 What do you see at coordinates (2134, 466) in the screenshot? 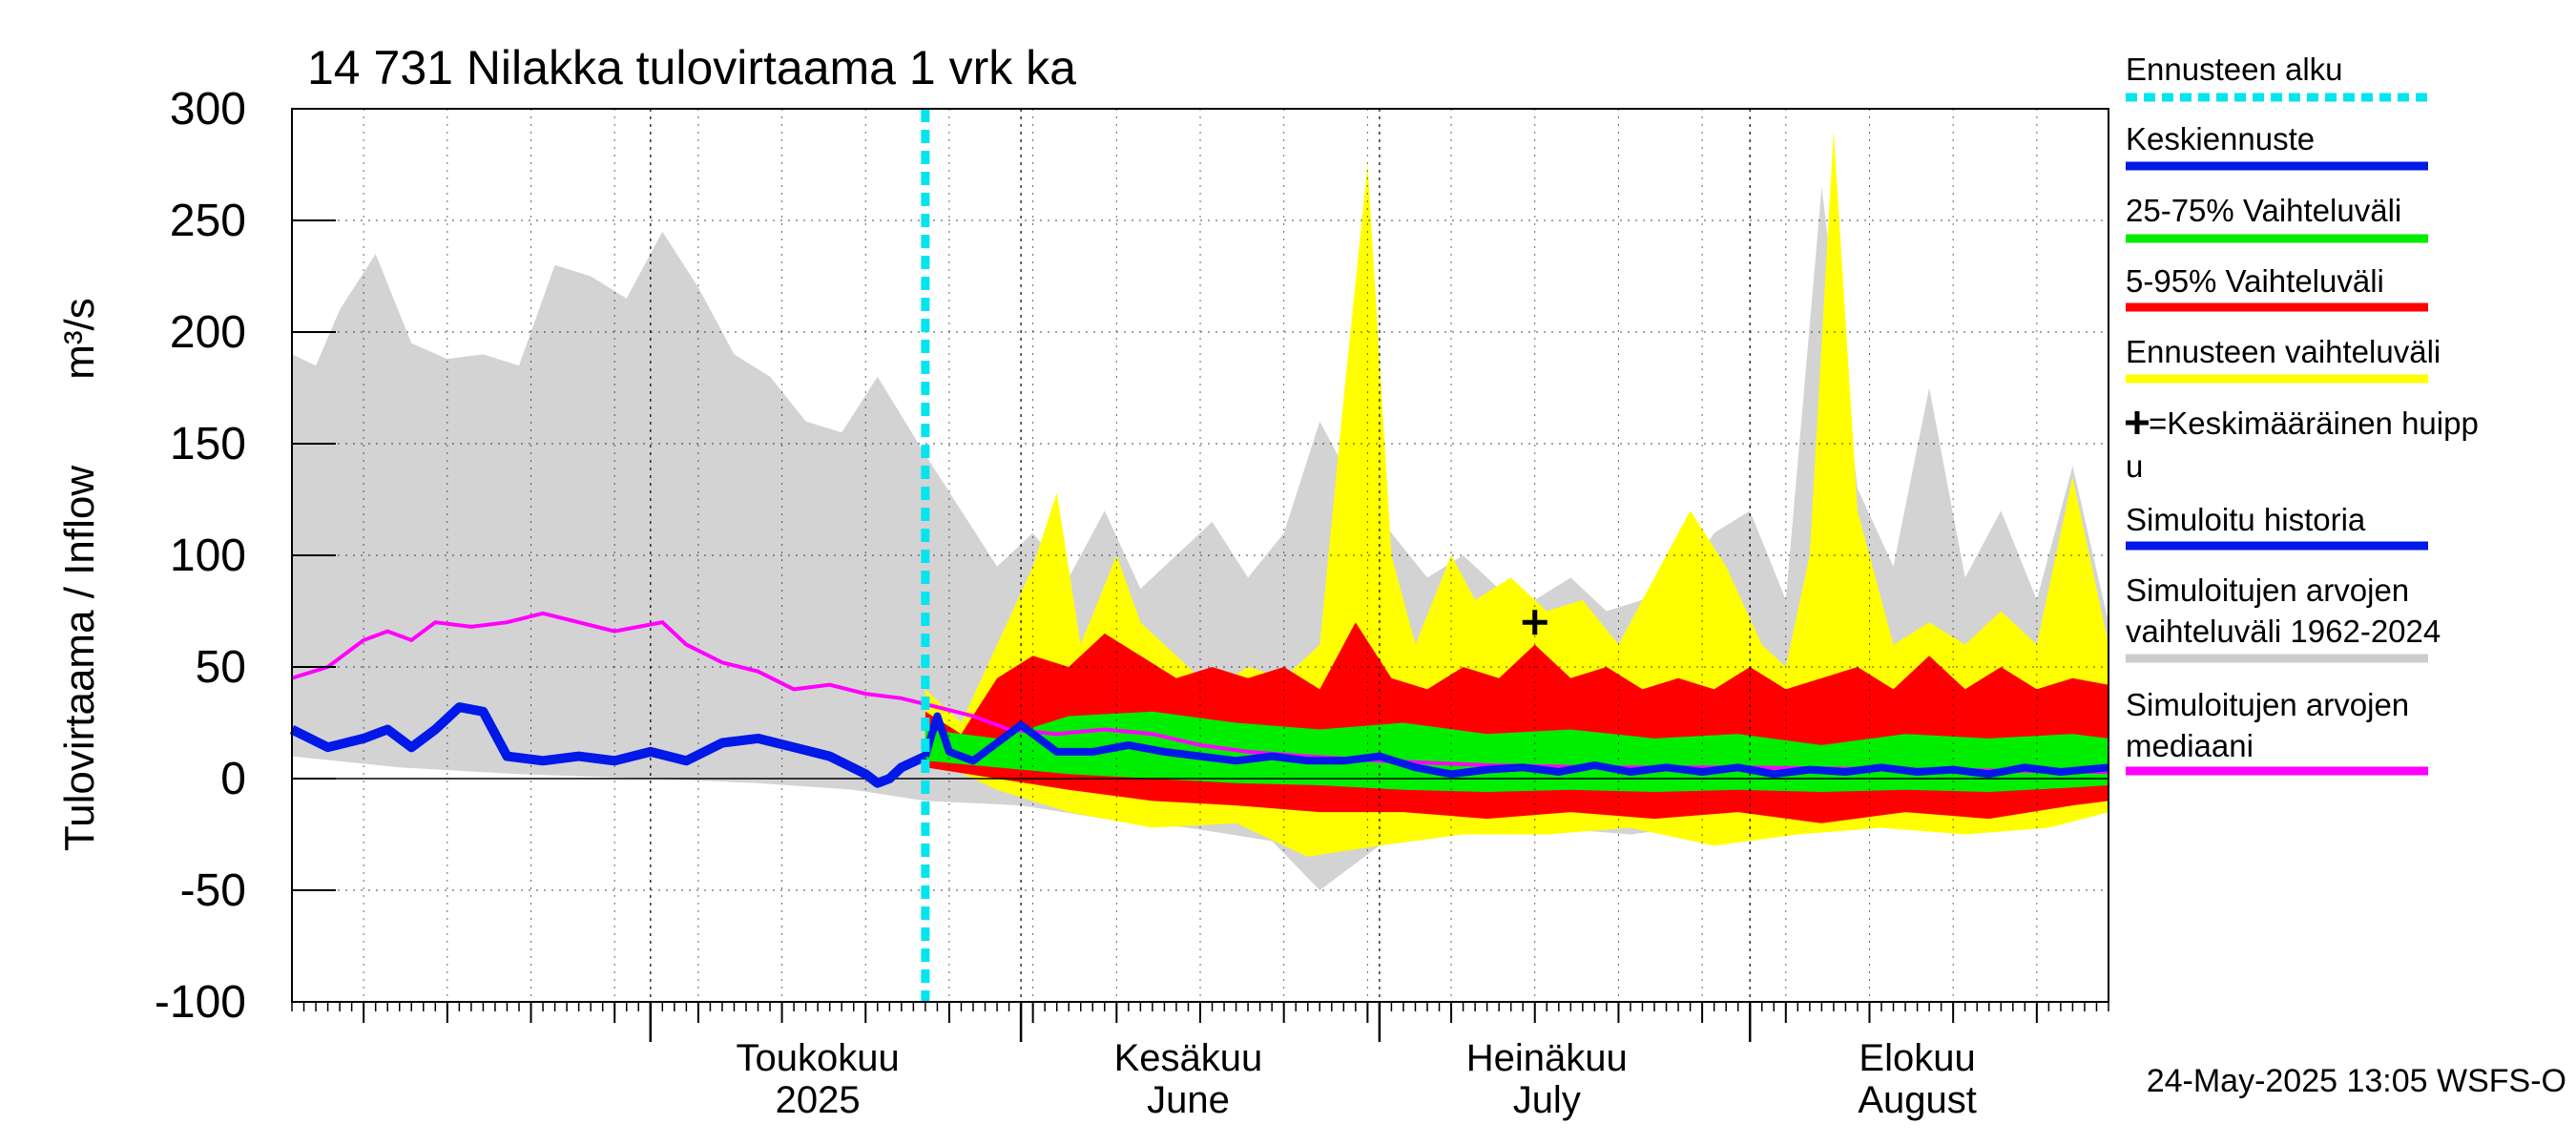
I see `legend-label-2: u` at bounding box center [2134, 466].